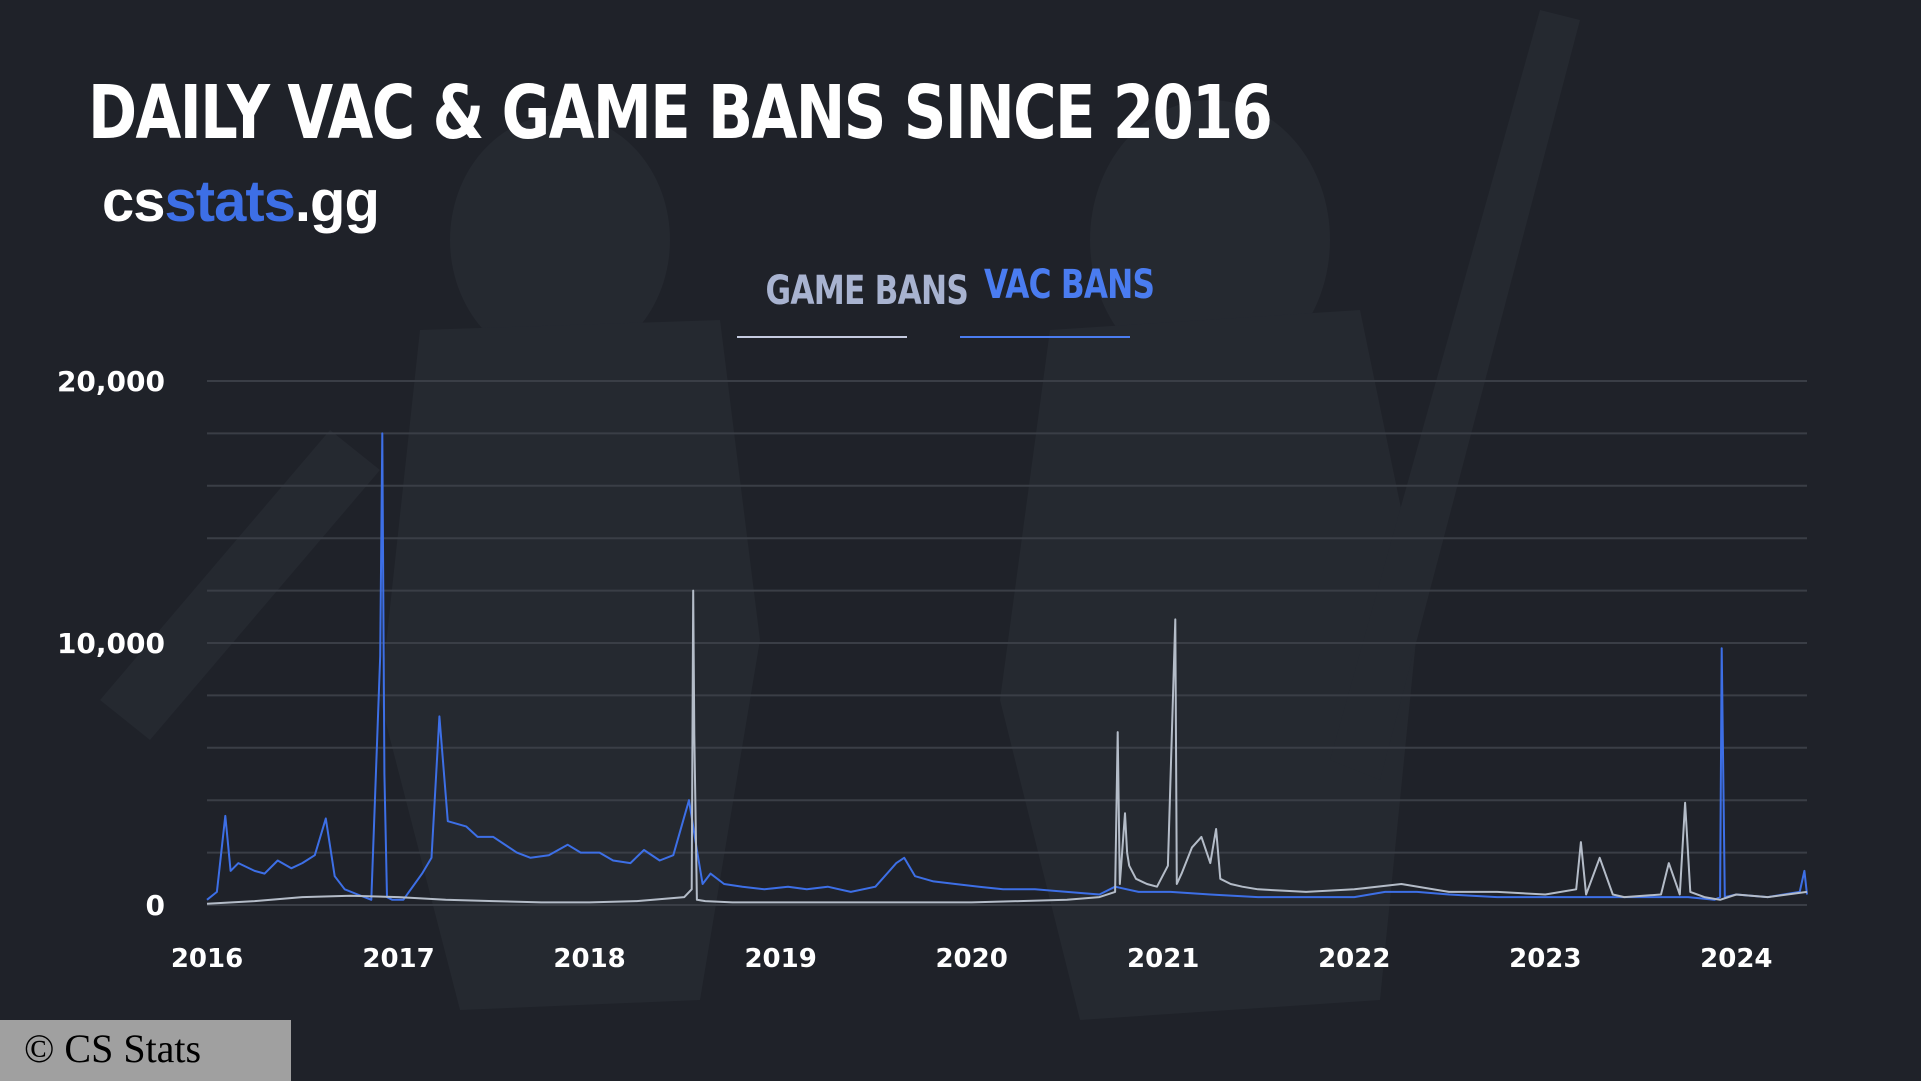 The width and height of the screenshot is (1921, 1081). I want to click on x-tick-label: 2020, so click(971, 959).